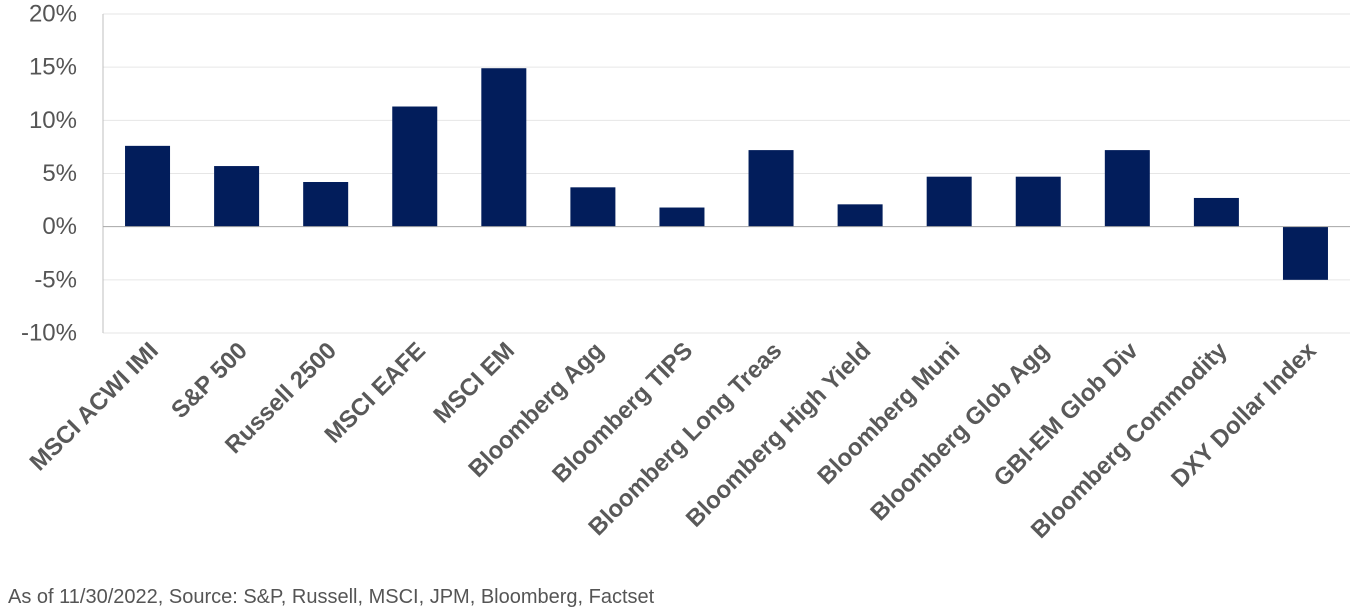  I want to click on x-tick-label: Bloomberg Glob Agg, so click(959, 431).